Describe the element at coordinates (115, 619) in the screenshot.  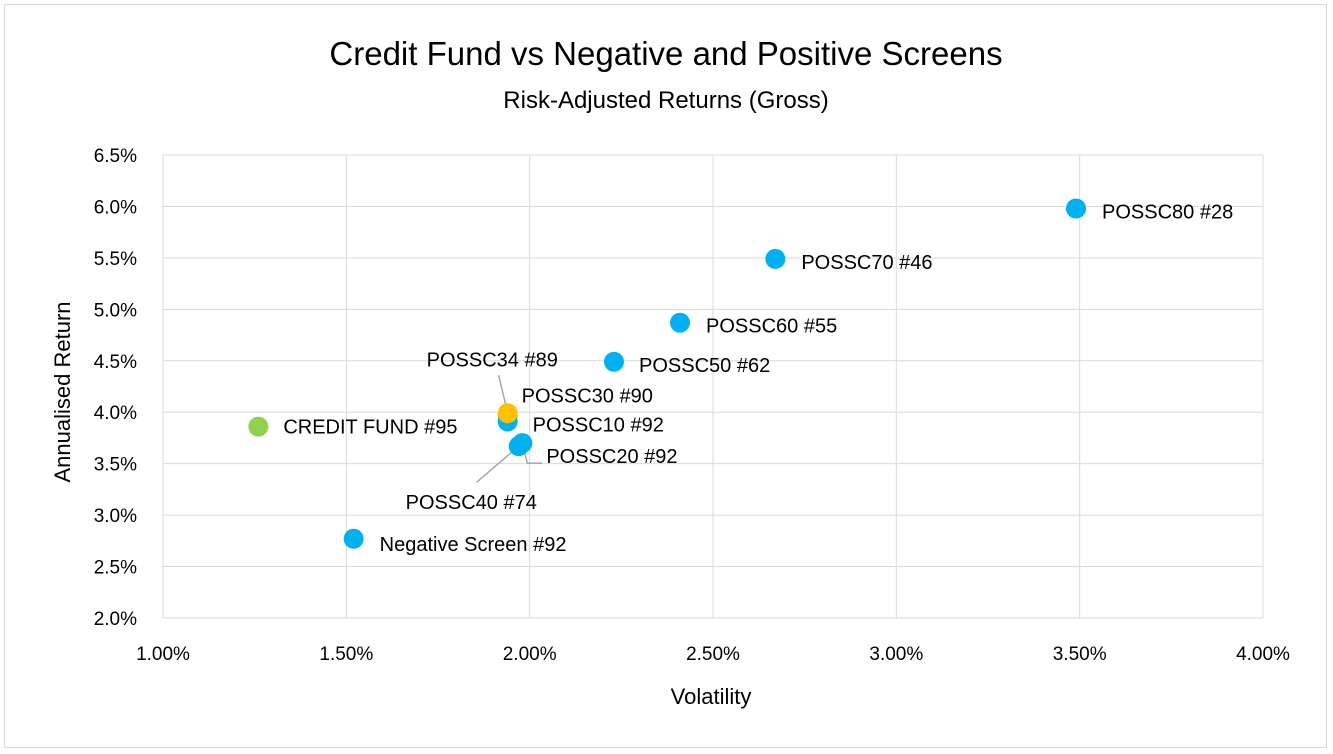
I see `y-tick-label: 2.0%` at that location.